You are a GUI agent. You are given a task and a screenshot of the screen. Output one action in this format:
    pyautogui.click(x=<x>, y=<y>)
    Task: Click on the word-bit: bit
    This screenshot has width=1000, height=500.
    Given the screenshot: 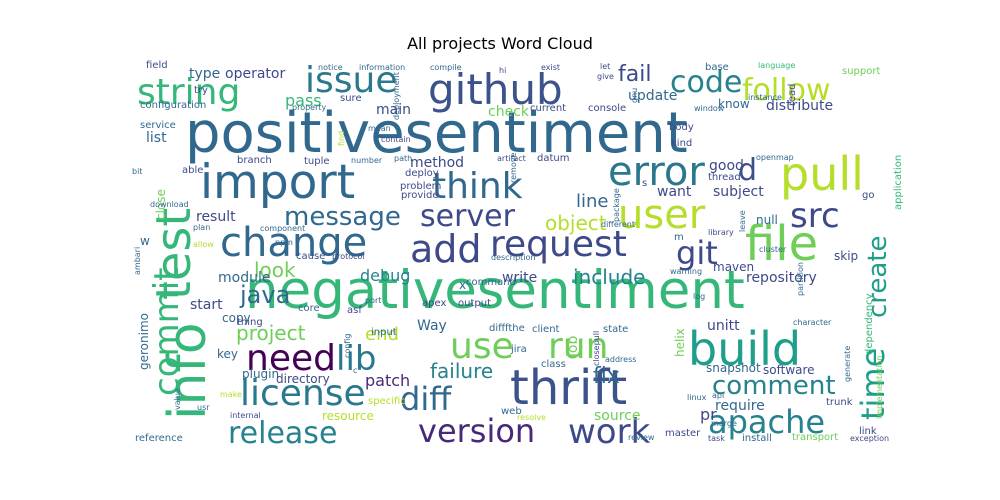 What is the action you would take?
    pyautogui.click(x=137, y=171)
    